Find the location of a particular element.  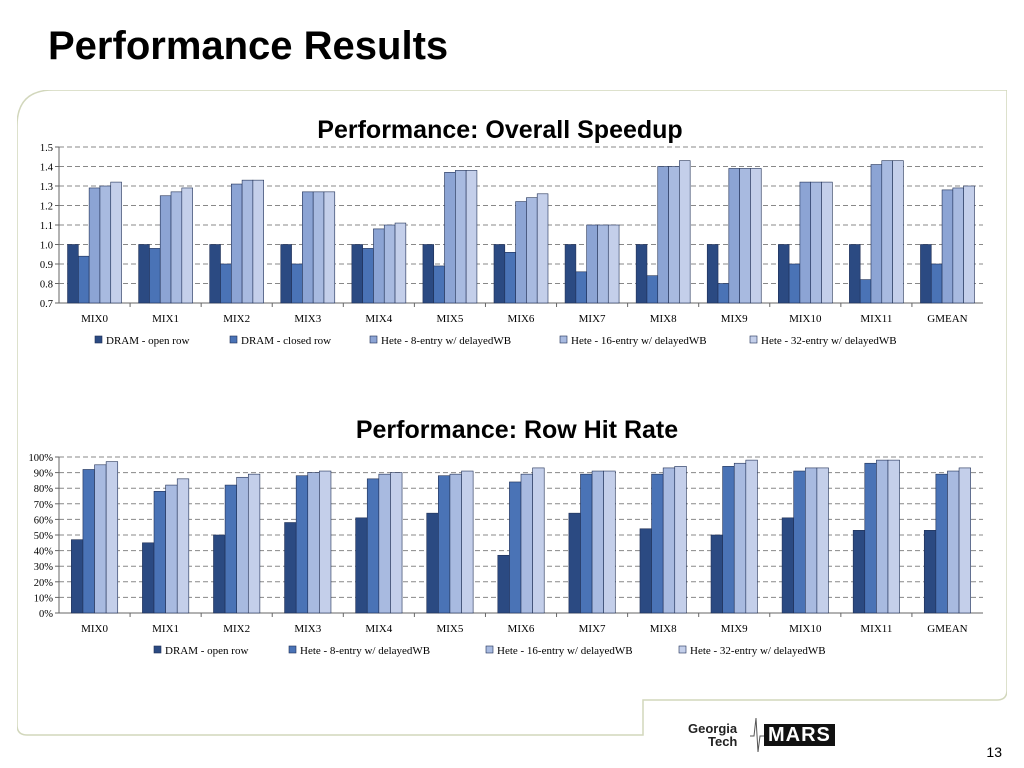

x-tick-label: MIX6 is located at coordinates (521, 319).